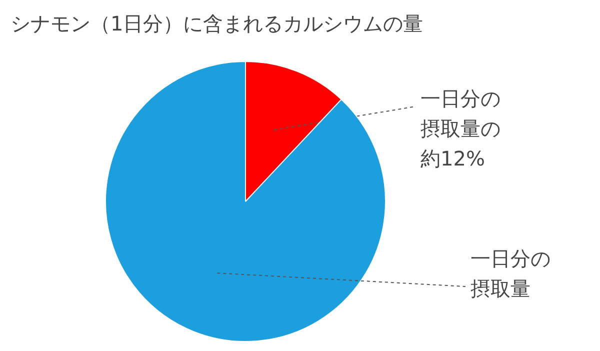 Image resolution: width=600 pixels, height=351 pixels. What do you see at coordinates (510, 273) in the screenshot?
I see `slice-label: 一日分の摂取量` at bounding box center [510, 273].